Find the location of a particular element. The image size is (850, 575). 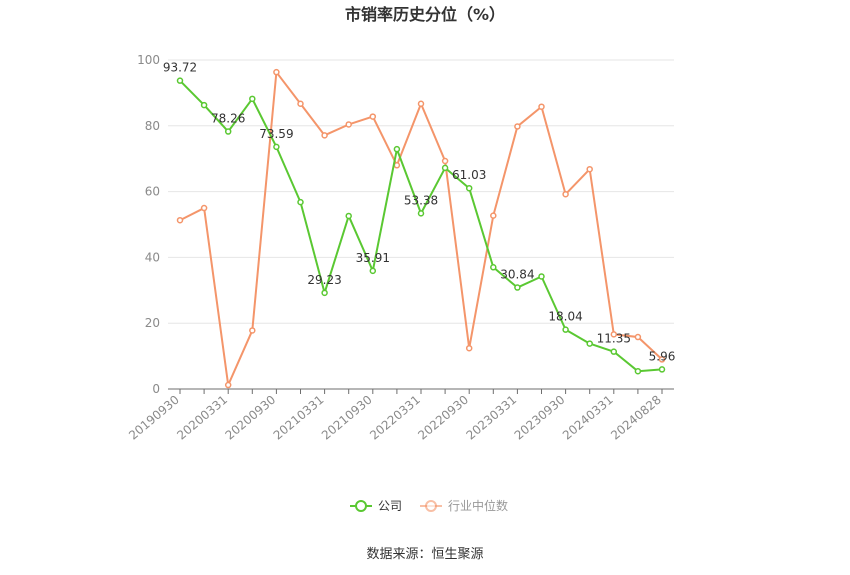

y-tick-label: 100 is located at coordinates (148, 60).